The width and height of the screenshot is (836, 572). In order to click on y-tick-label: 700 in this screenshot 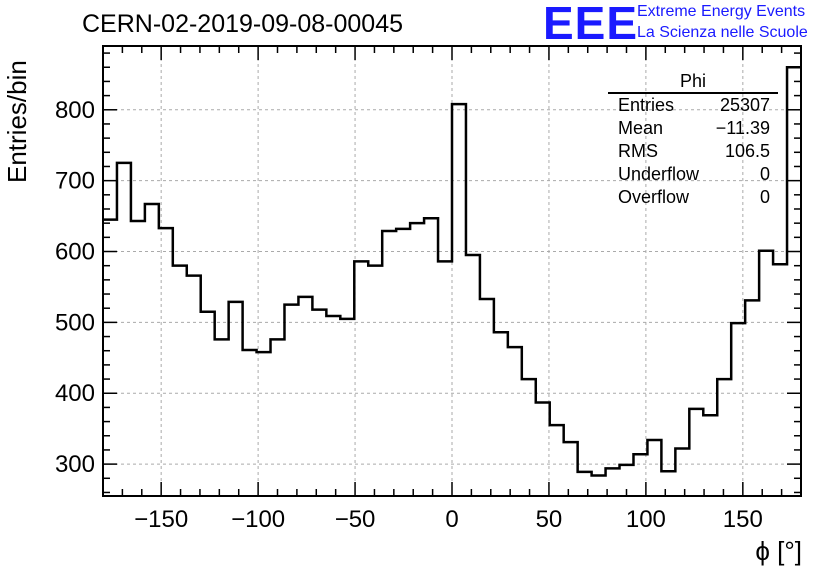, I will do `click(75, 181)`.